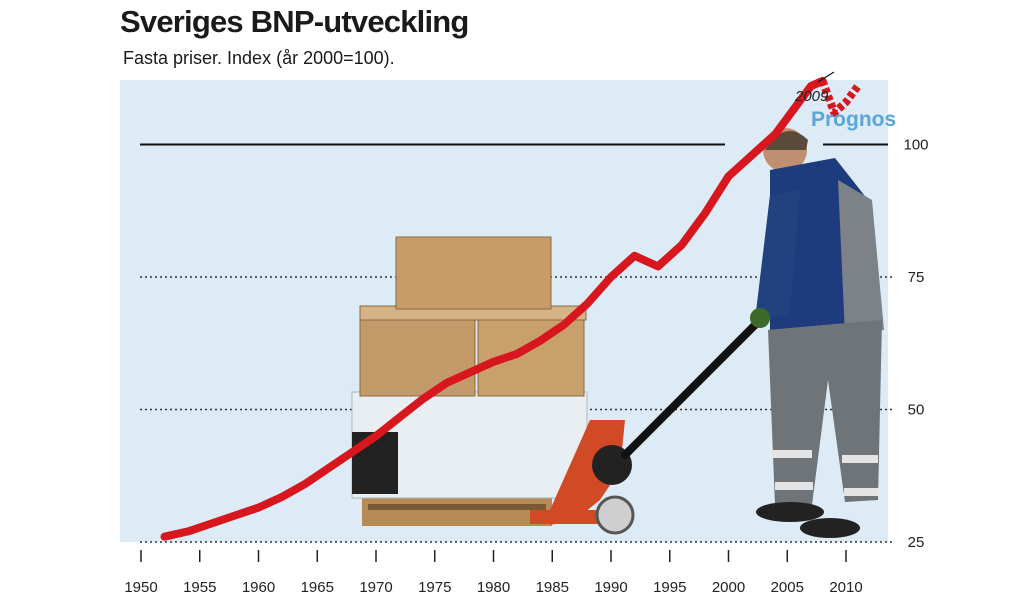  What do you see at coordinates (493, 556) in the screenshot?
I see `x-axis-ticks` at bounding box center [493, 556].